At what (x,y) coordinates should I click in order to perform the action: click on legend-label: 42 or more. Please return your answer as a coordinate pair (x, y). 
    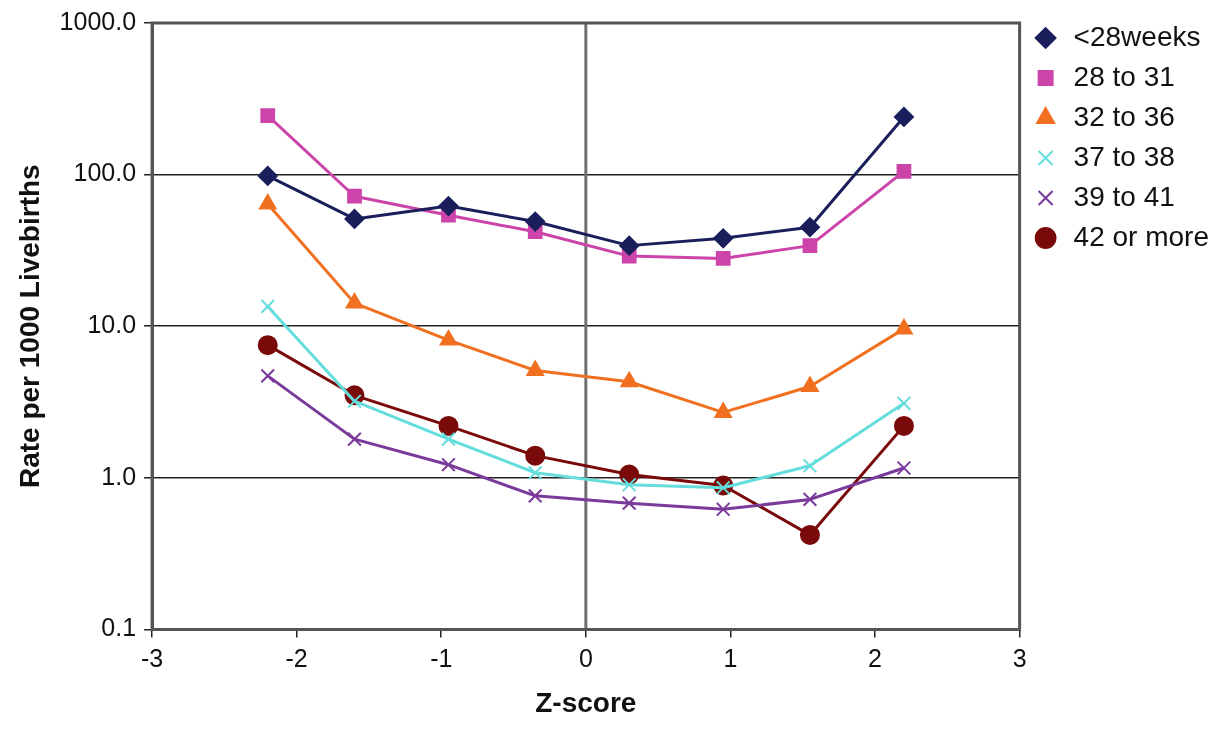
    Looking at the image, I should click on (1141, 236).